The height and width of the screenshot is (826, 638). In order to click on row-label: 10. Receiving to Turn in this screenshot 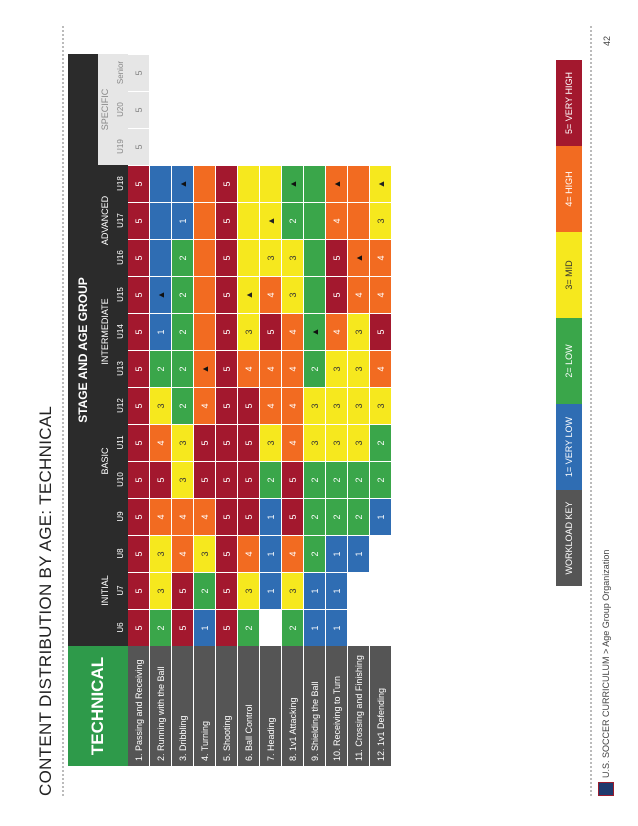, I will do `click(337, 706)`.